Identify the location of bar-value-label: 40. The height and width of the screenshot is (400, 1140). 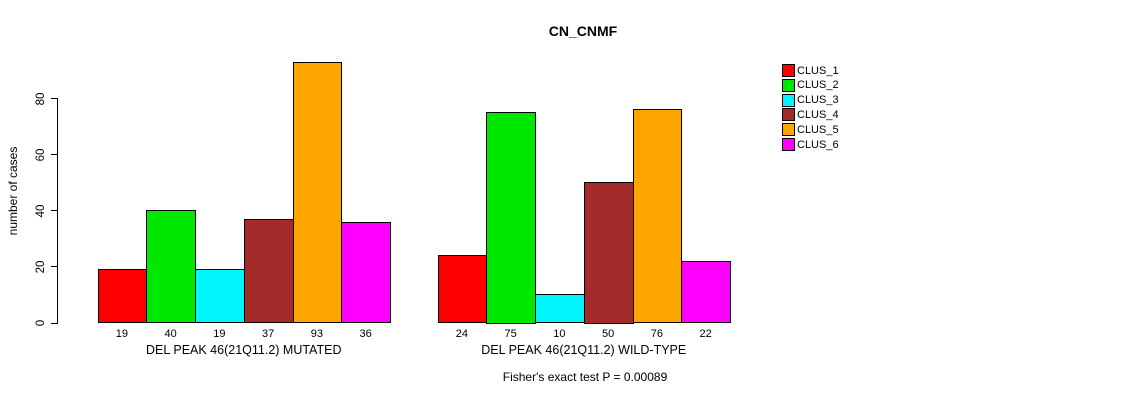
(170, 334).